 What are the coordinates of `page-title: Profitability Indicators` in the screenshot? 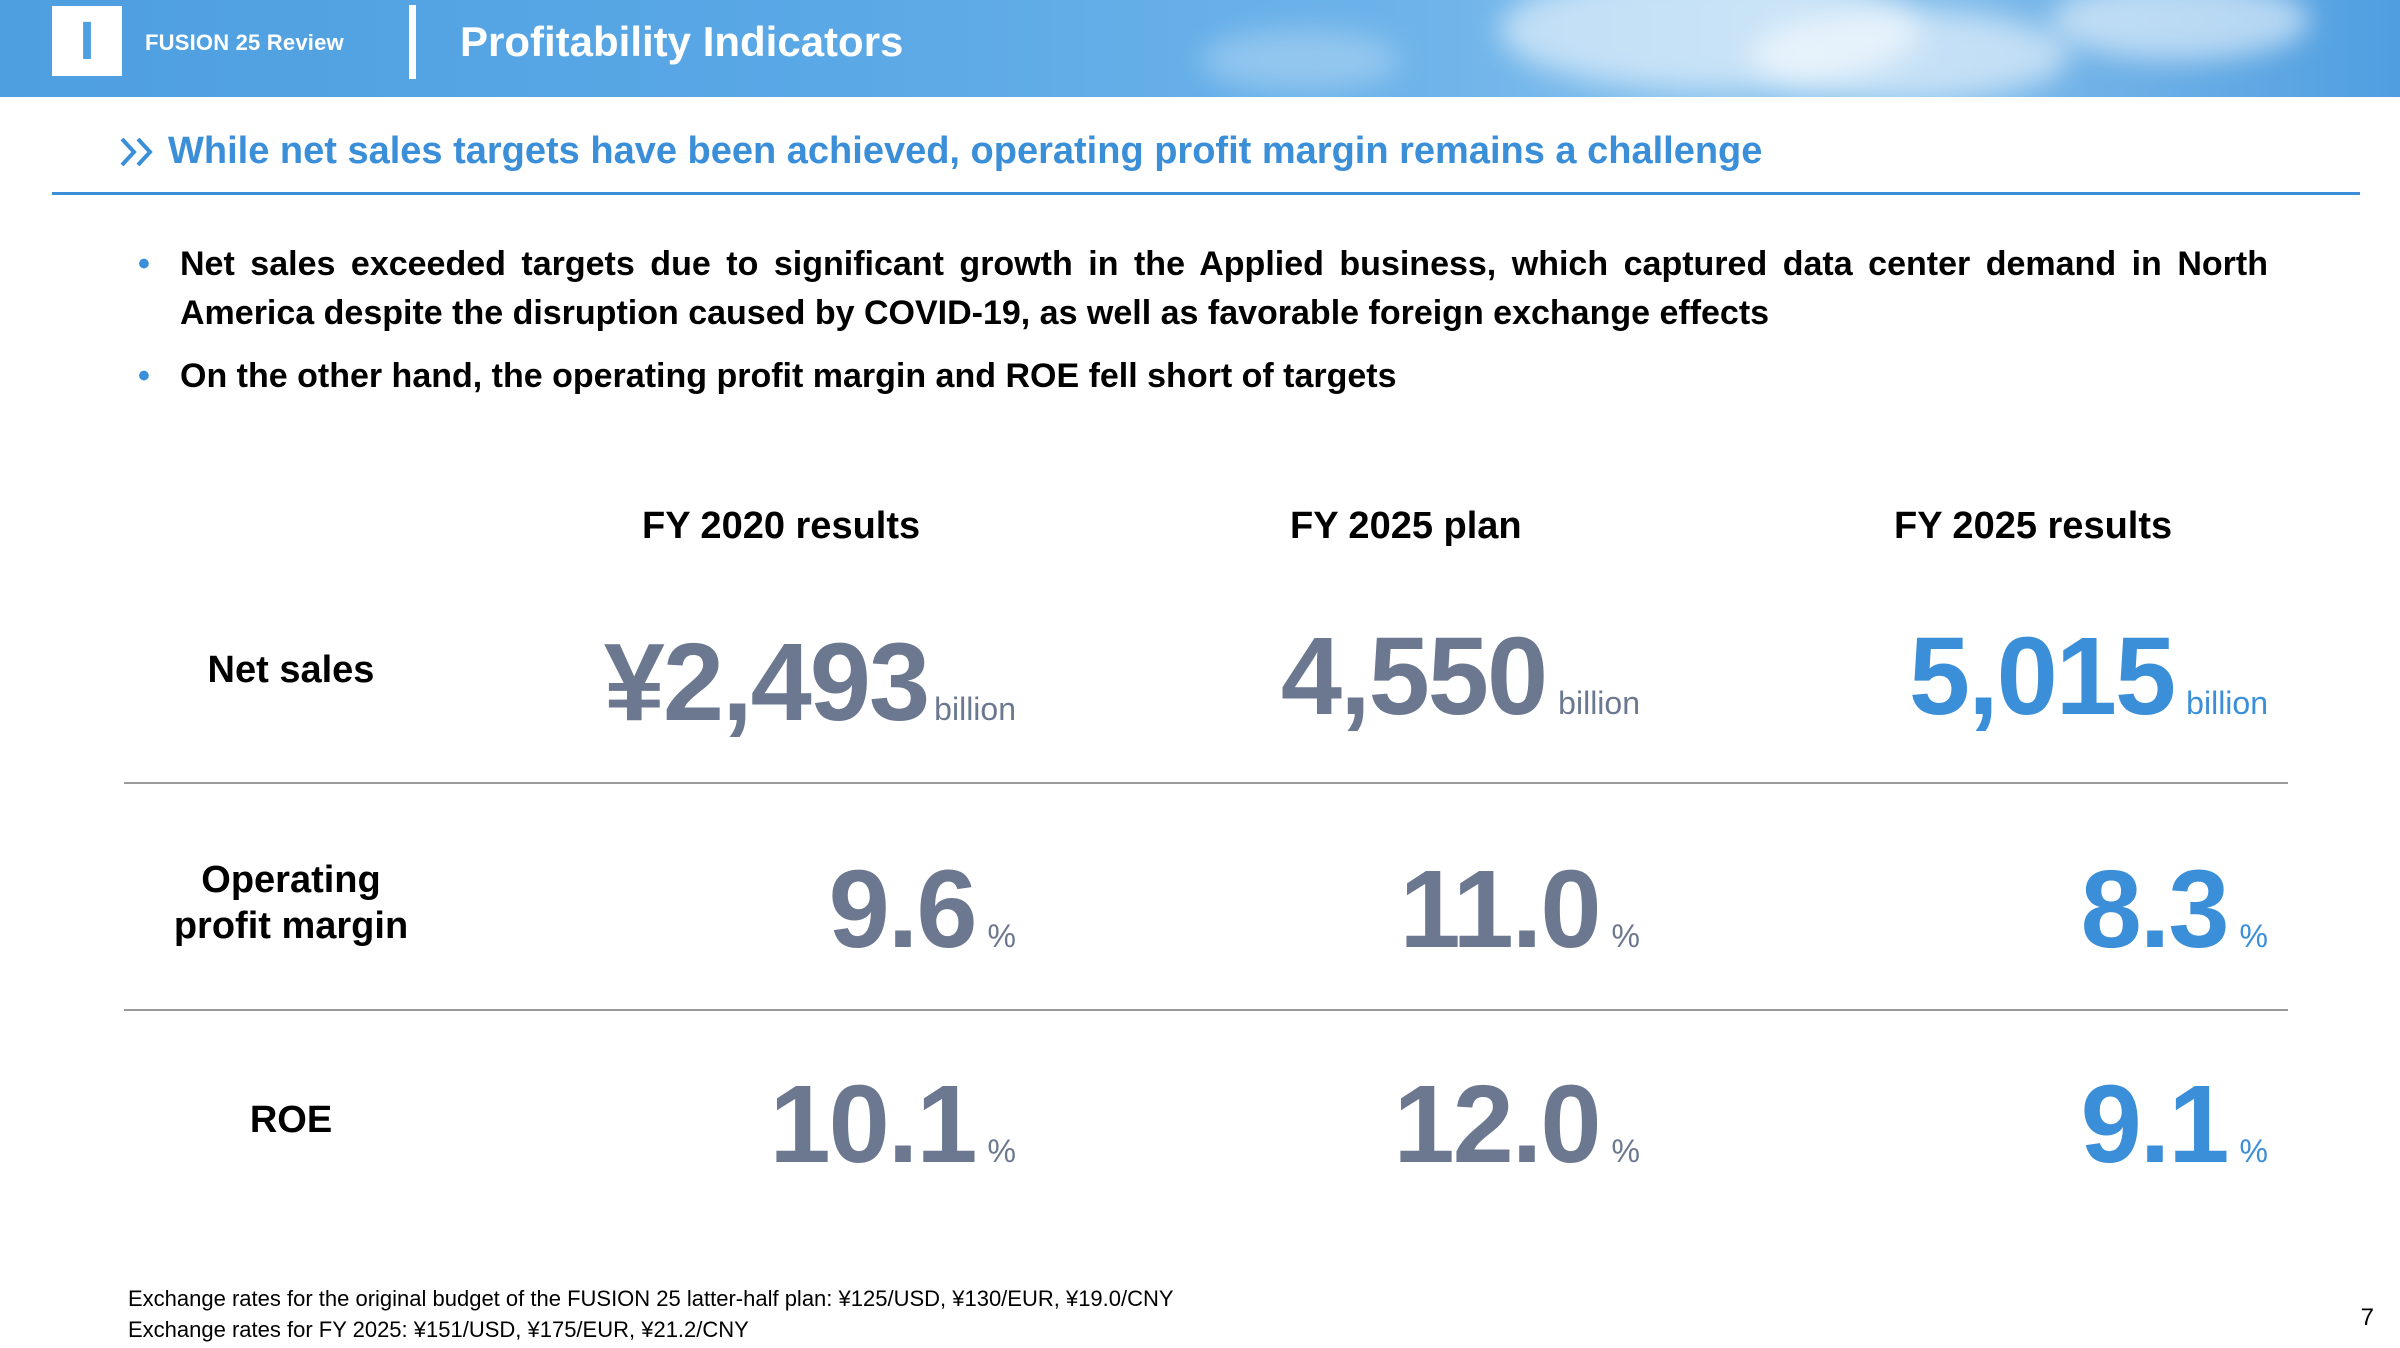 It's located at (682, 41).